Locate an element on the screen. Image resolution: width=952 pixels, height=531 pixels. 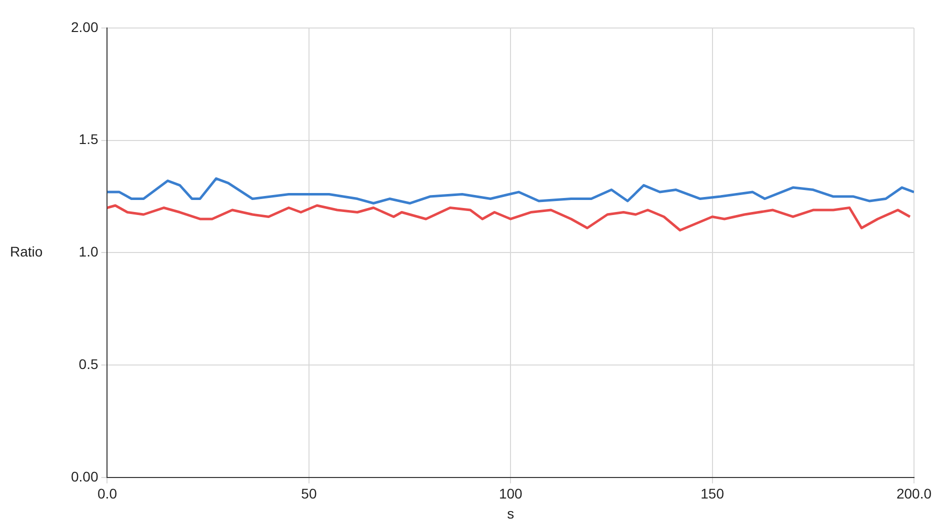
y-tick-label: 1.5 is located at coordinates (88, 139).